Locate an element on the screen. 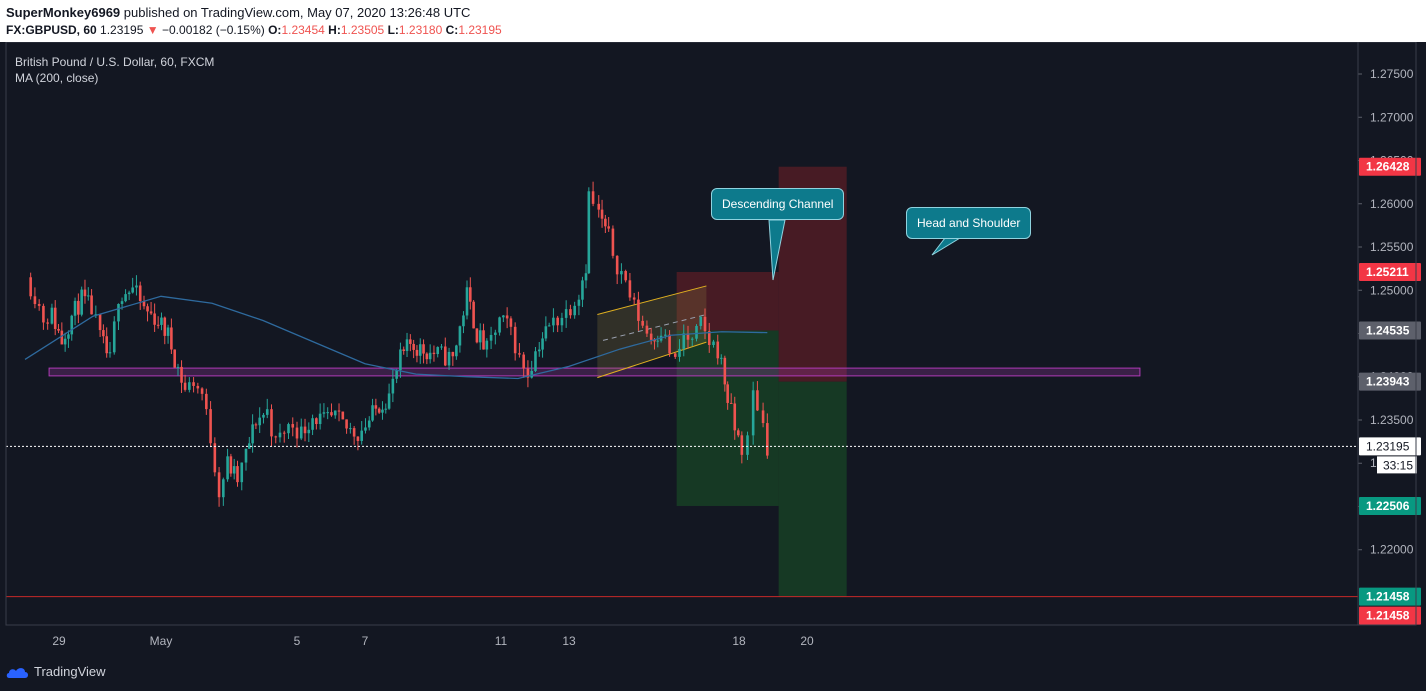 Image resolution: width=1426 pixels, height=691 pixels. tradingview-cloud-icon is located at coordinates (17, 672).